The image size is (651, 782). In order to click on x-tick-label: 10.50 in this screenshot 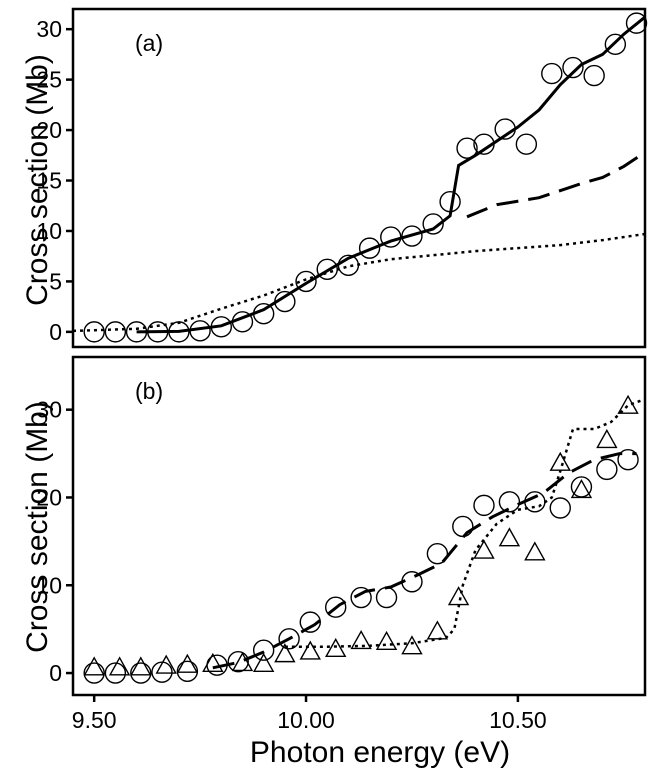, I will do `click(518, 720)`.